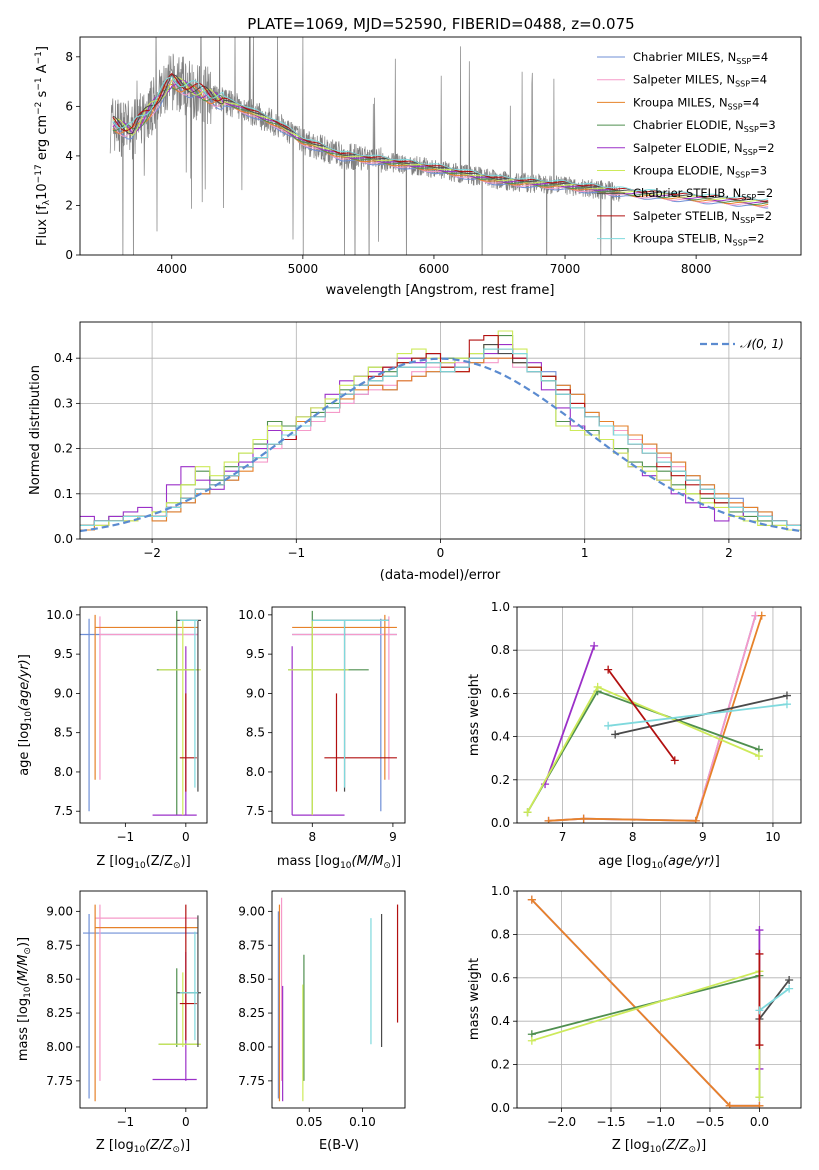 The image size is (819, 1170). I want to click on y-tick-label: 8.00, so click(251, 1047).